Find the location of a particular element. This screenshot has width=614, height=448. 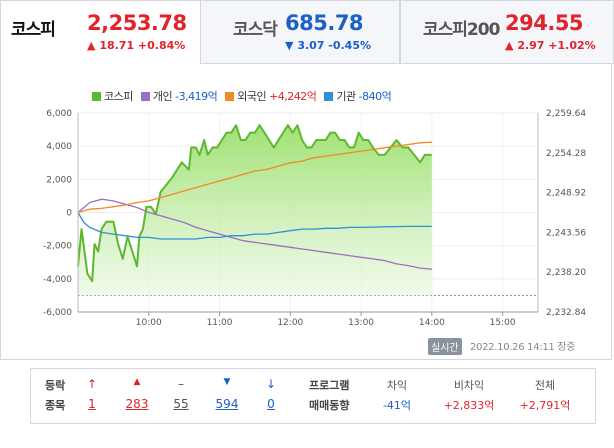

chart-legend: 코스피 개인 -3,419억 외국인 +4,242억 기관 -840억 is located at coordinates (242, 96).